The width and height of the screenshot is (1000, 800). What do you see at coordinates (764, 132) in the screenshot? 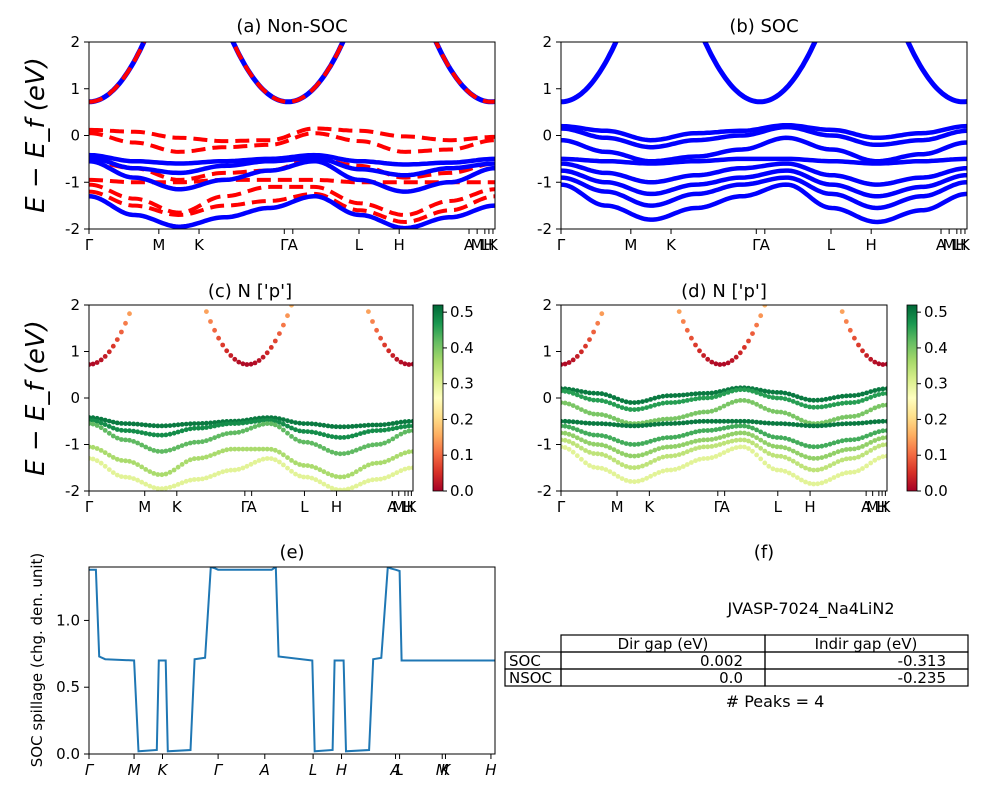
I see `band-line` at bounding box center [764, 132].